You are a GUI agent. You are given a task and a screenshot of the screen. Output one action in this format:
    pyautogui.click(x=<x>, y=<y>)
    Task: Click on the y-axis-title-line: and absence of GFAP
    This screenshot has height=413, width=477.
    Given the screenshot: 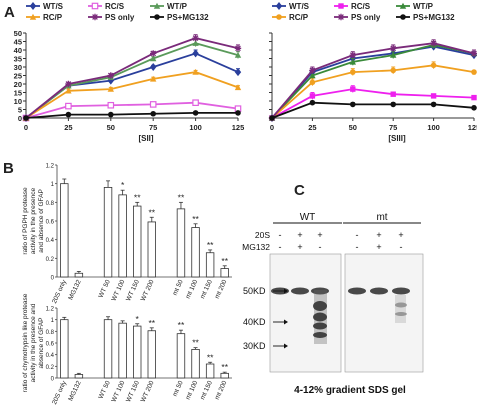 What is the action you would take?
    pyautogui.click(x=41, y=221)
    